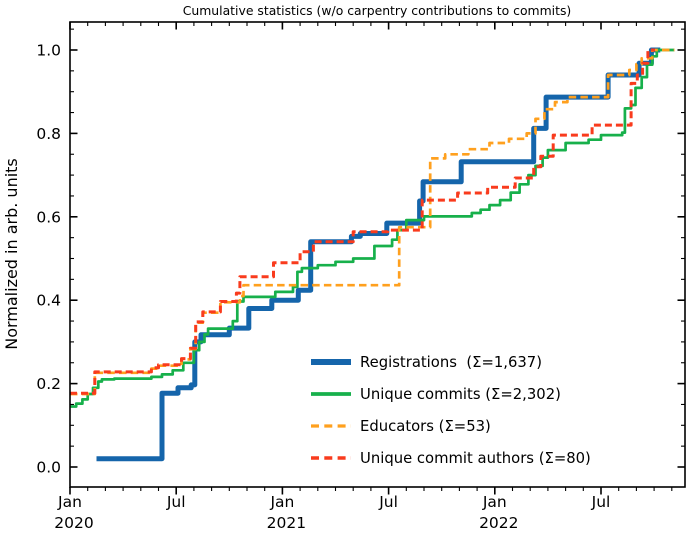 The height and width of the screenshot is (546, 695). What do you see at coordinates (48, 468) in the screenshot?
I see `y-tick-label: 0.0` at bounding box center [48, 468].